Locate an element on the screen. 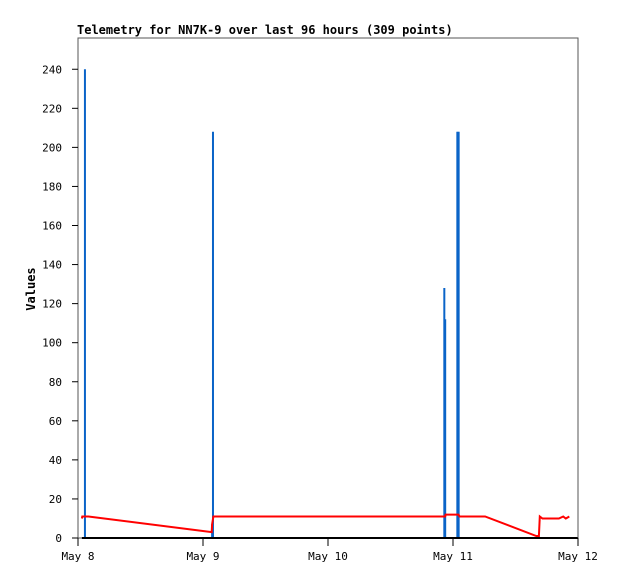  y-tick-label: 0 is located at coordinates (58, 538).